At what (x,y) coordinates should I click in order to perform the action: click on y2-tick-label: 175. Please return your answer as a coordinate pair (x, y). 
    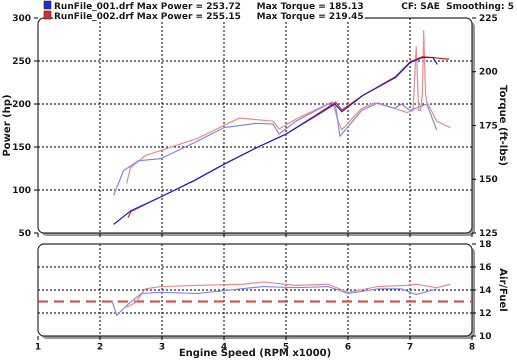
    Looking at the image, I should click on (488, 126).